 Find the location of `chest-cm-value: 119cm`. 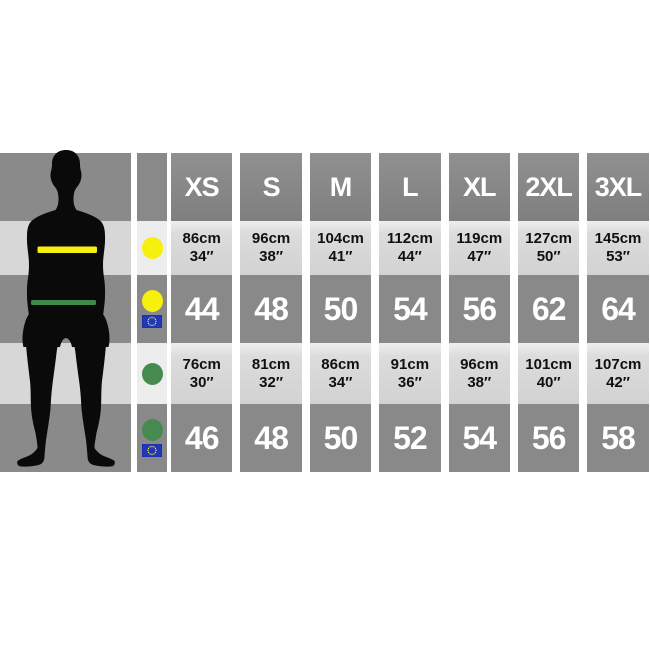

chest-cm-value: 119cm is located at coordinates (479, 238).